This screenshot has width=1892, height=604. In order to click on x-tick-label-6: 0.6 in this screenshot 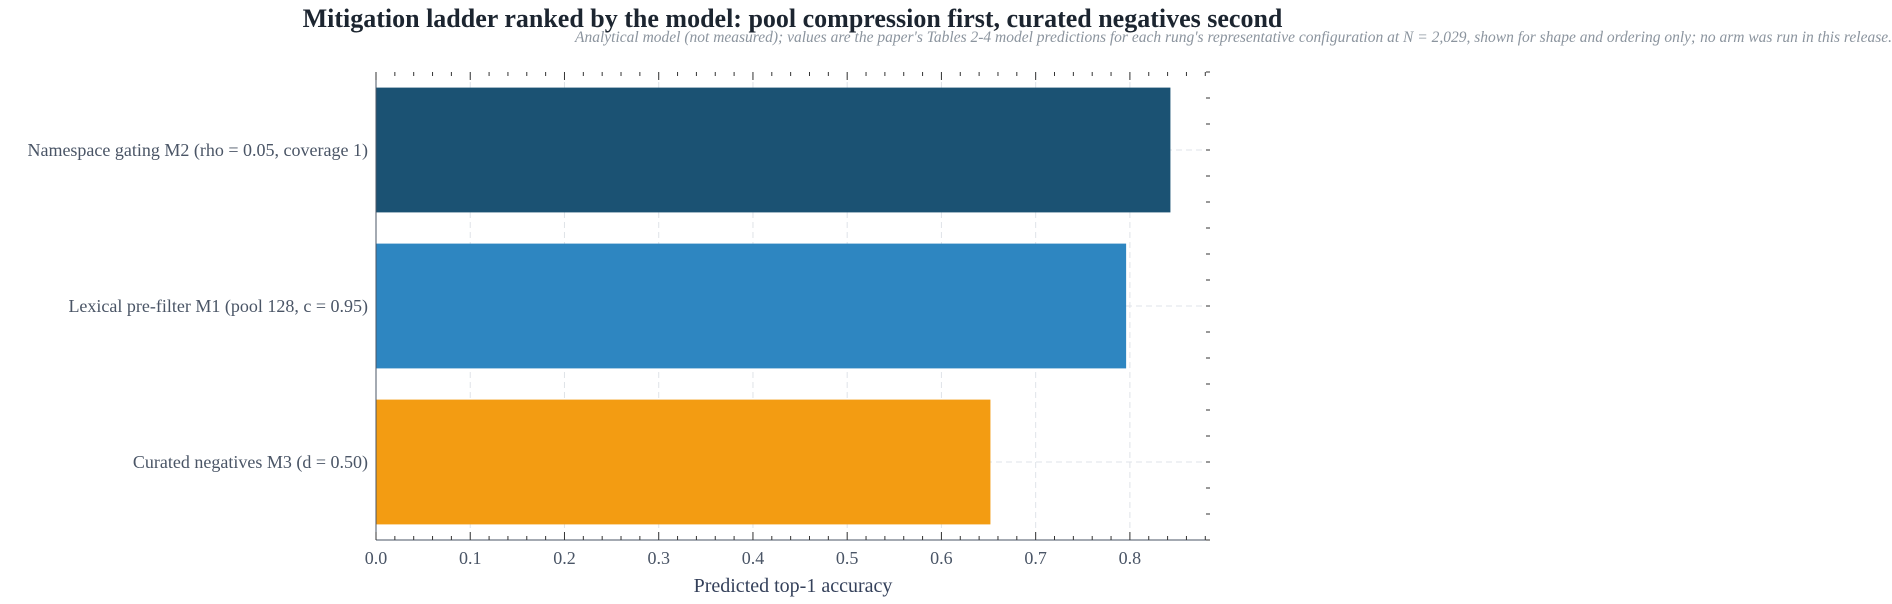, I will do `click(941, 558)`.